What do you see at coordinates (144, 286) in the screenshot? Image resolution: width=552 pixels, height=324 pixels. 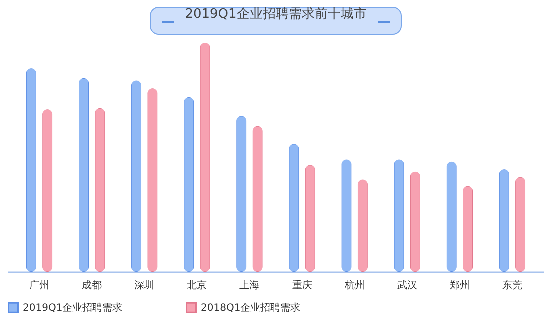 I see `x-tick-label: 深圳` at bounding box center [144, 286].